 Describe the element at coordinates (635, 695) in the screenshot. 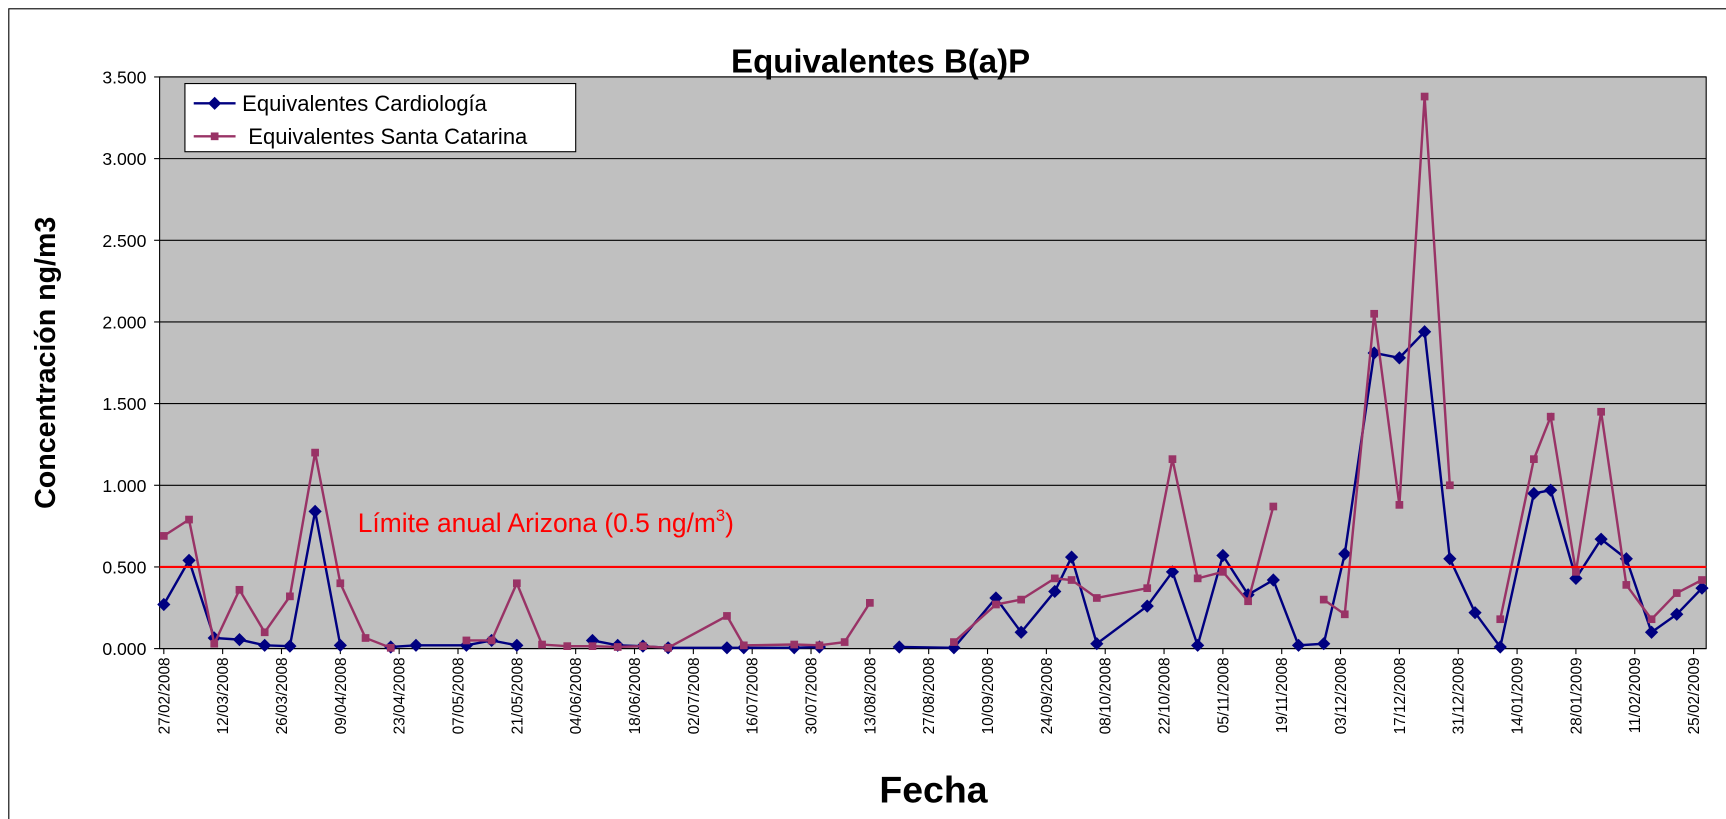

I see `x-tick-label: 18/06/2008` at that location.